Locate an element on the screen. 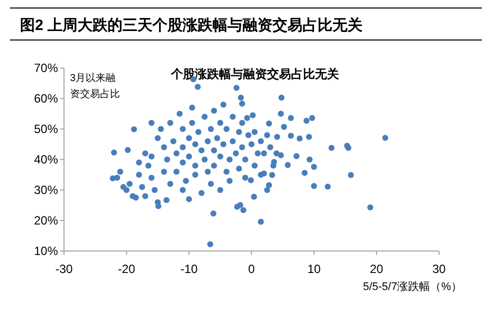  ylabel: 3月以来融资交易占比 is located at coordinates (95, 86).